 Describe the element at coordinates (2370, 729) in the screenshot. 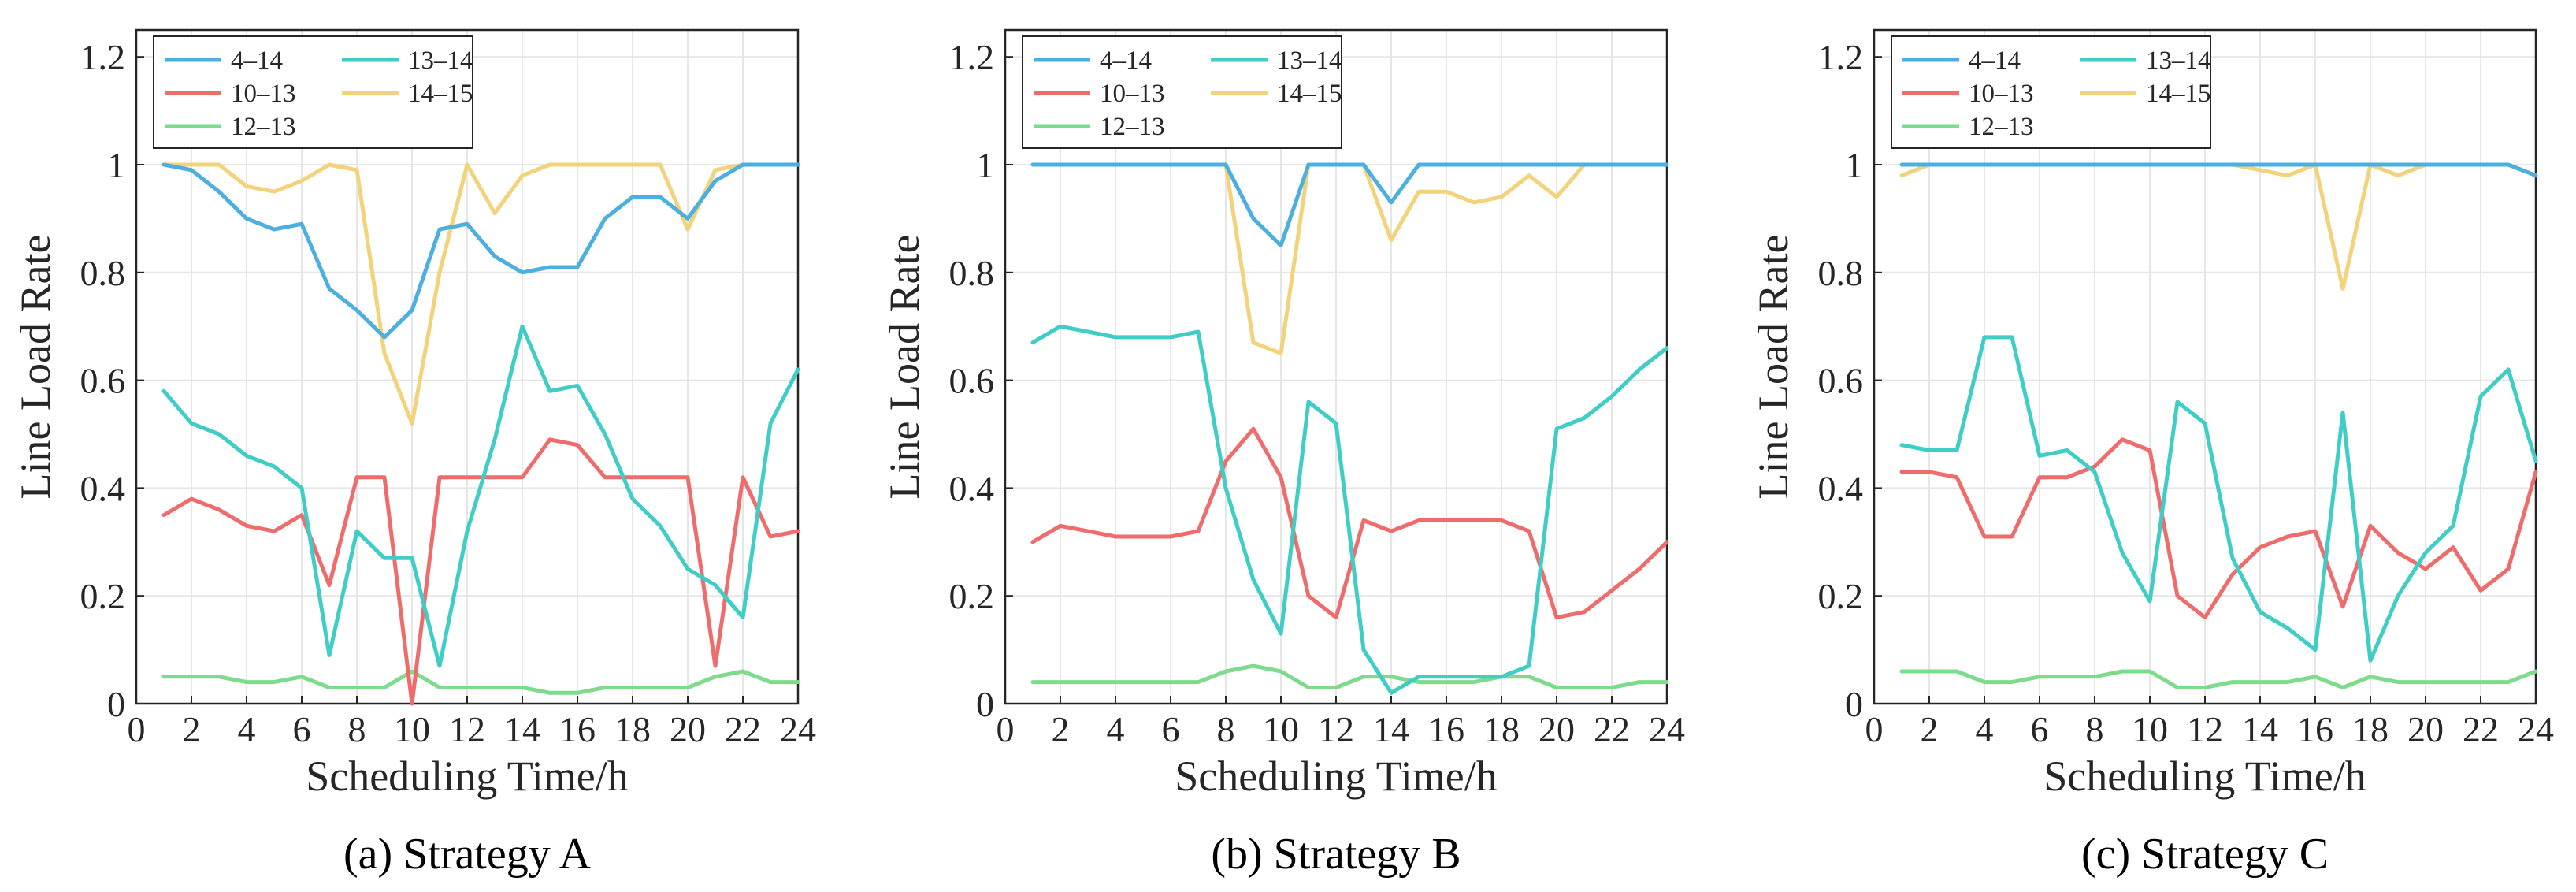

I see `x-tick-label-c-9: 18` at that location.